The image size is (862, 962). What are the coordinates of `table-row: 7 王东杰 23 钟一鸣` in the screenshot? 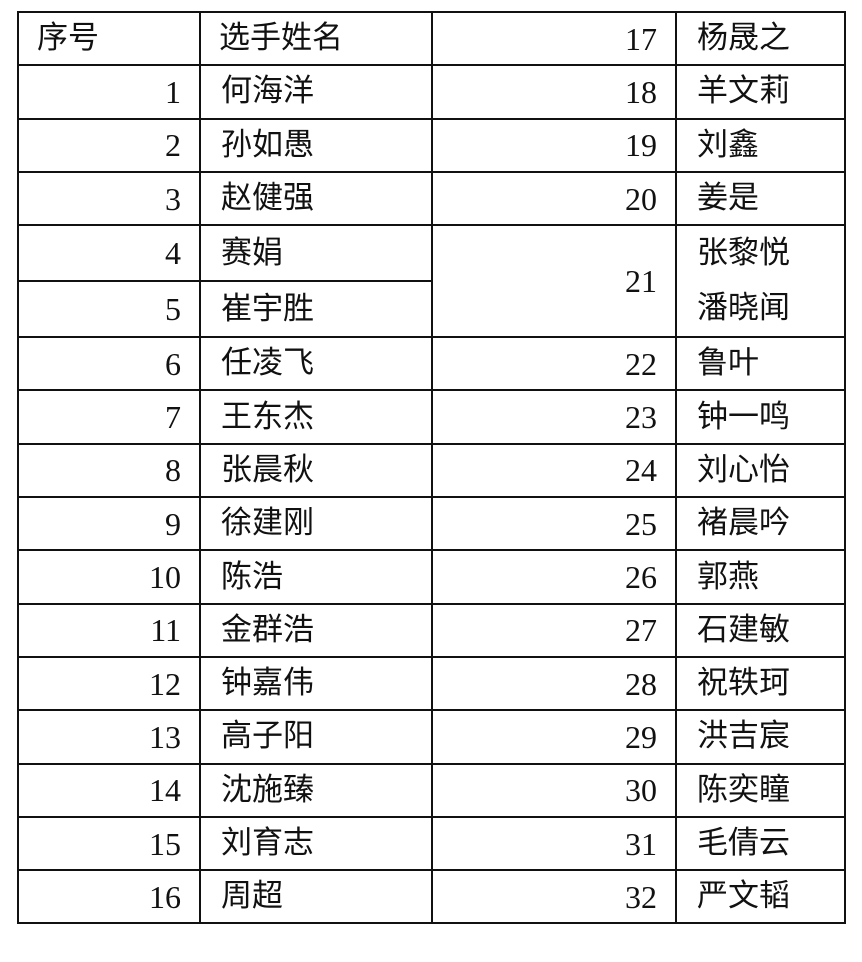 It's located at (431, 417).